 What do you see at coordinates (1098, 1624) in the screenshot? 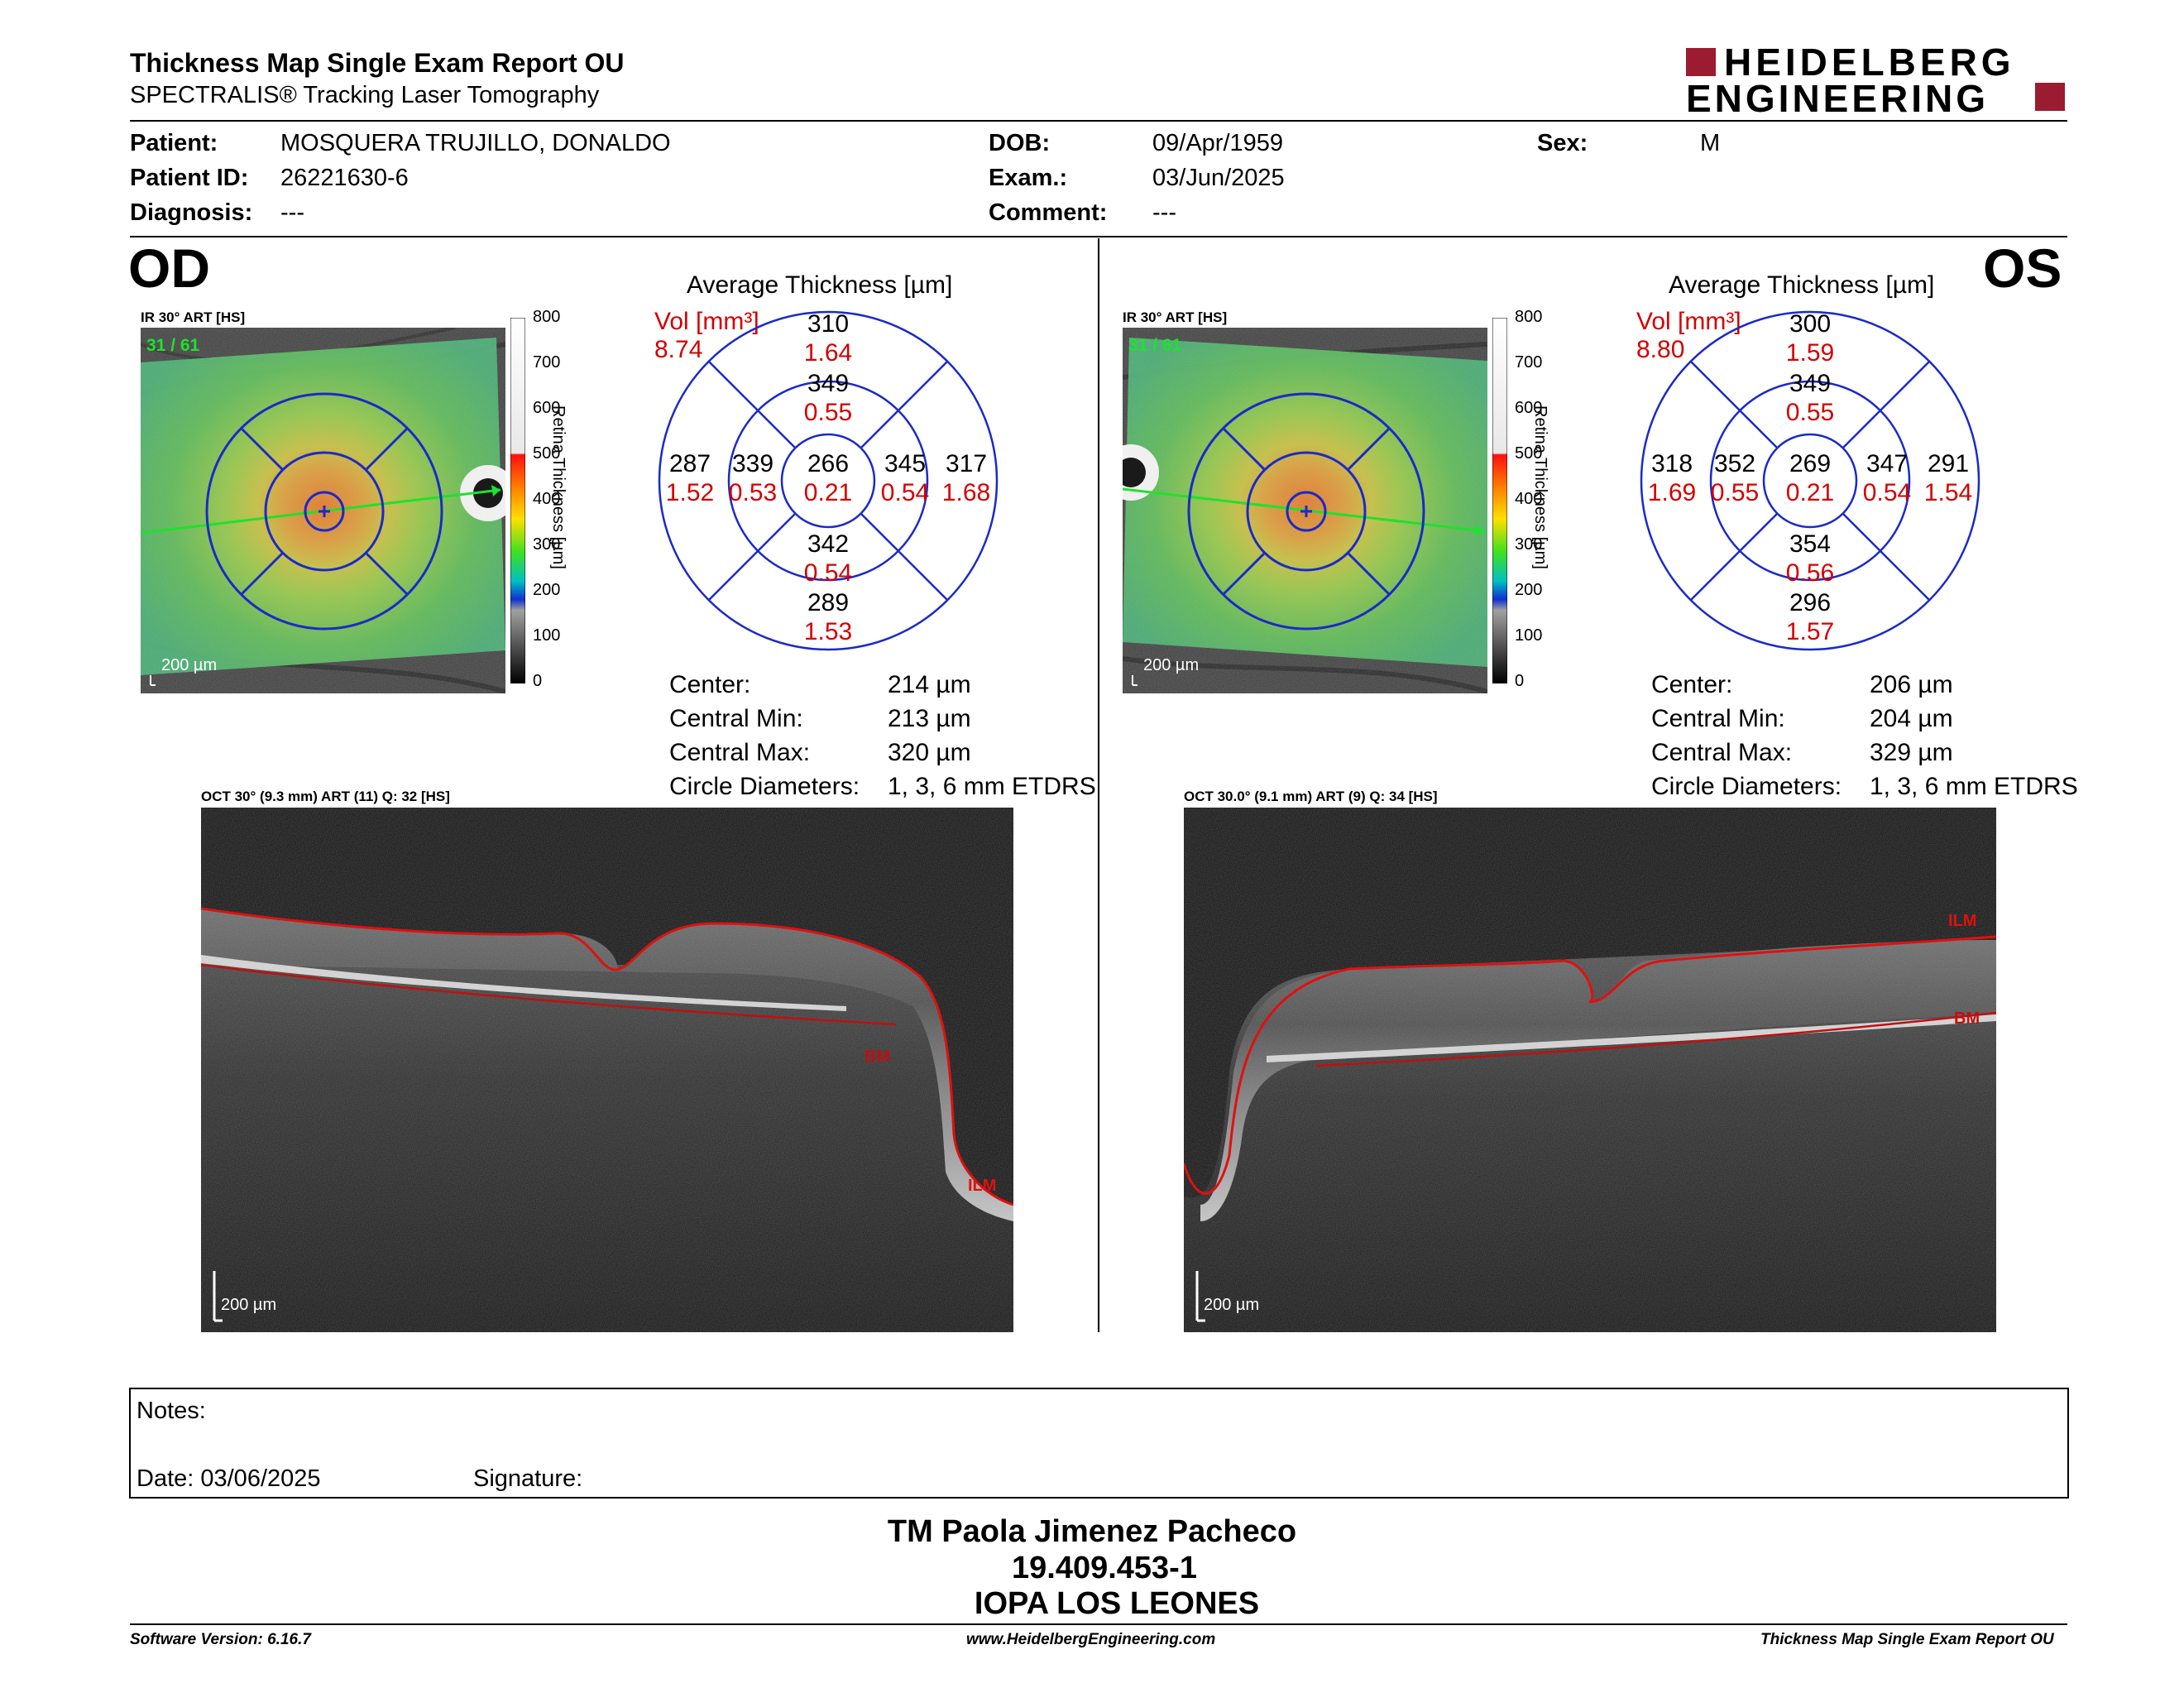
I see `footer-divider` at bounding box center [1098, 1624].